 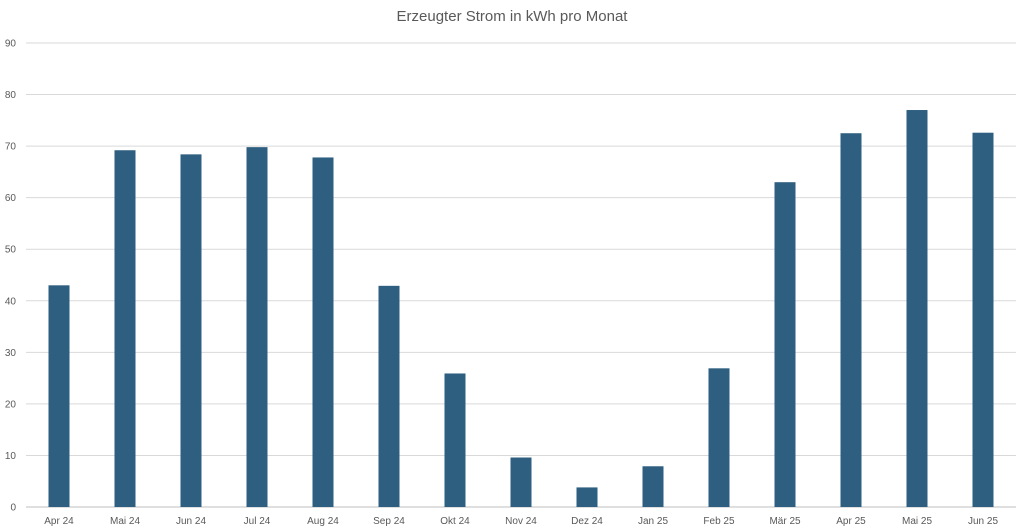 I want to click on x-tick-label: Apr 25, so click(x=851, y=521).